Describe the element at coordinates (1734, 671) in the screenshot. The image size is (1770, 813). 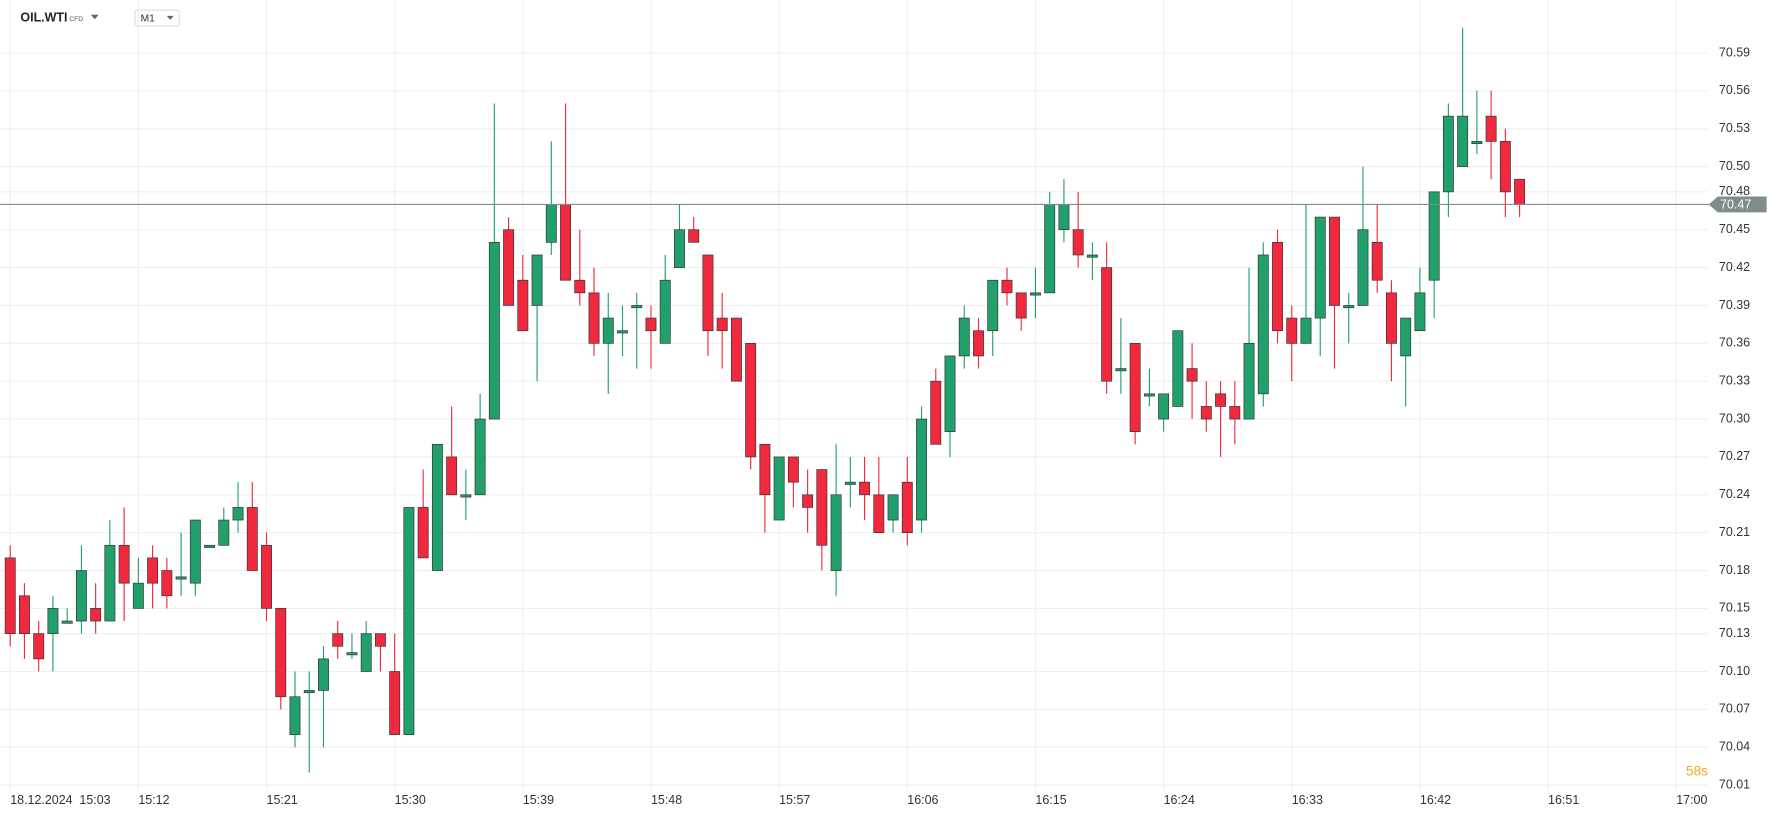
I see `y-tick-label: 70.10` at that location.